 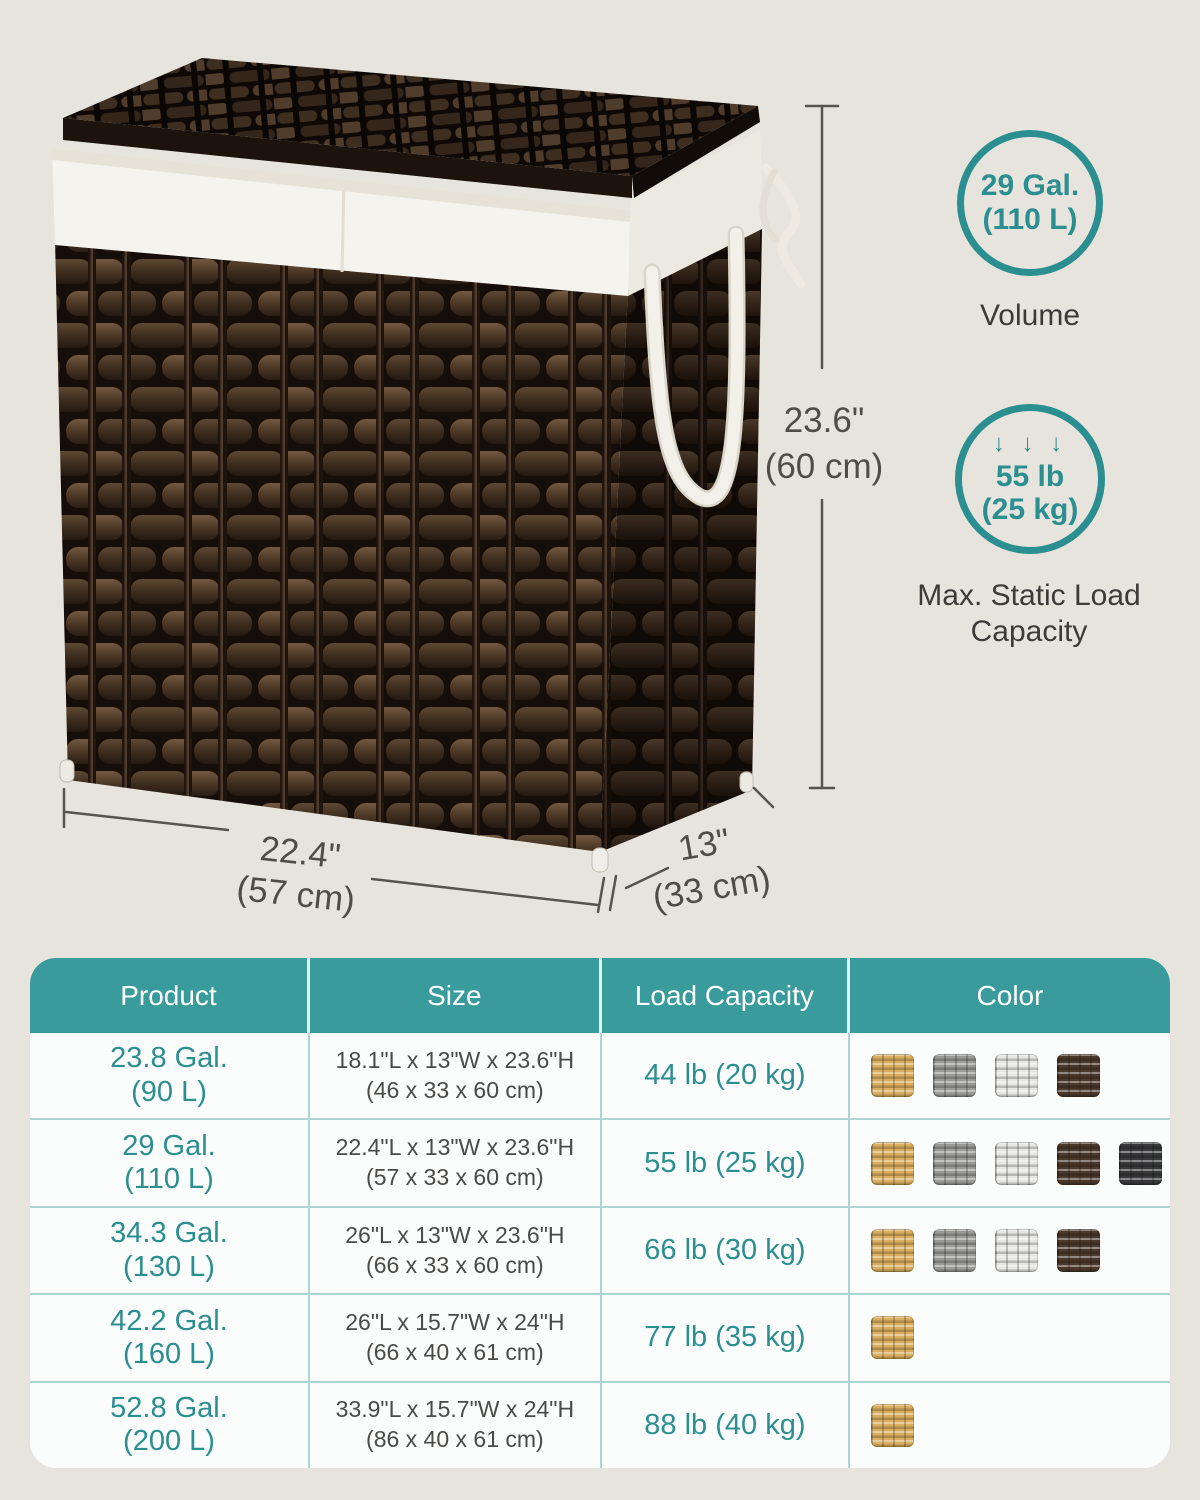 What do you see at coordinates (169, 1058) in the screenshot?
I see `product-gallons: 23.8 Gal.` at bounding box center [169, 1058].